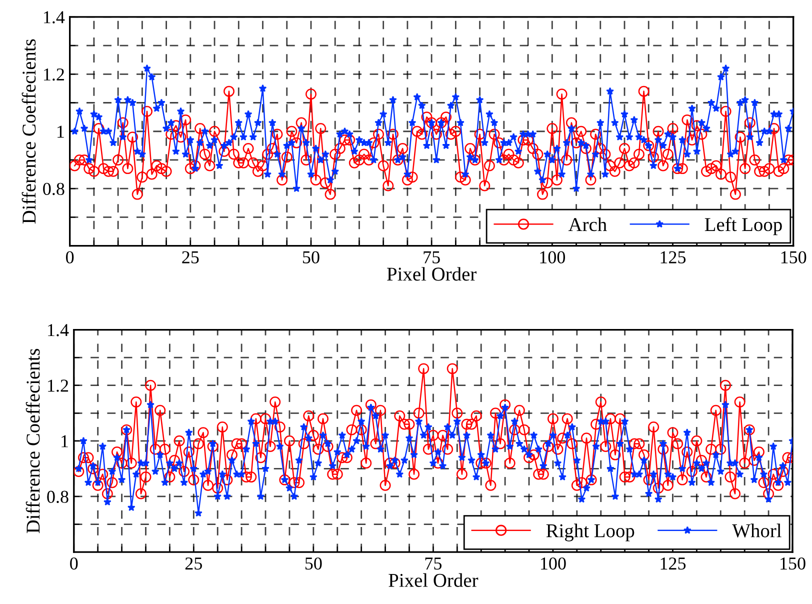 This screenshot has height=604, width=812. I want to click on legend-label: Left Loop, so click(743, 226).